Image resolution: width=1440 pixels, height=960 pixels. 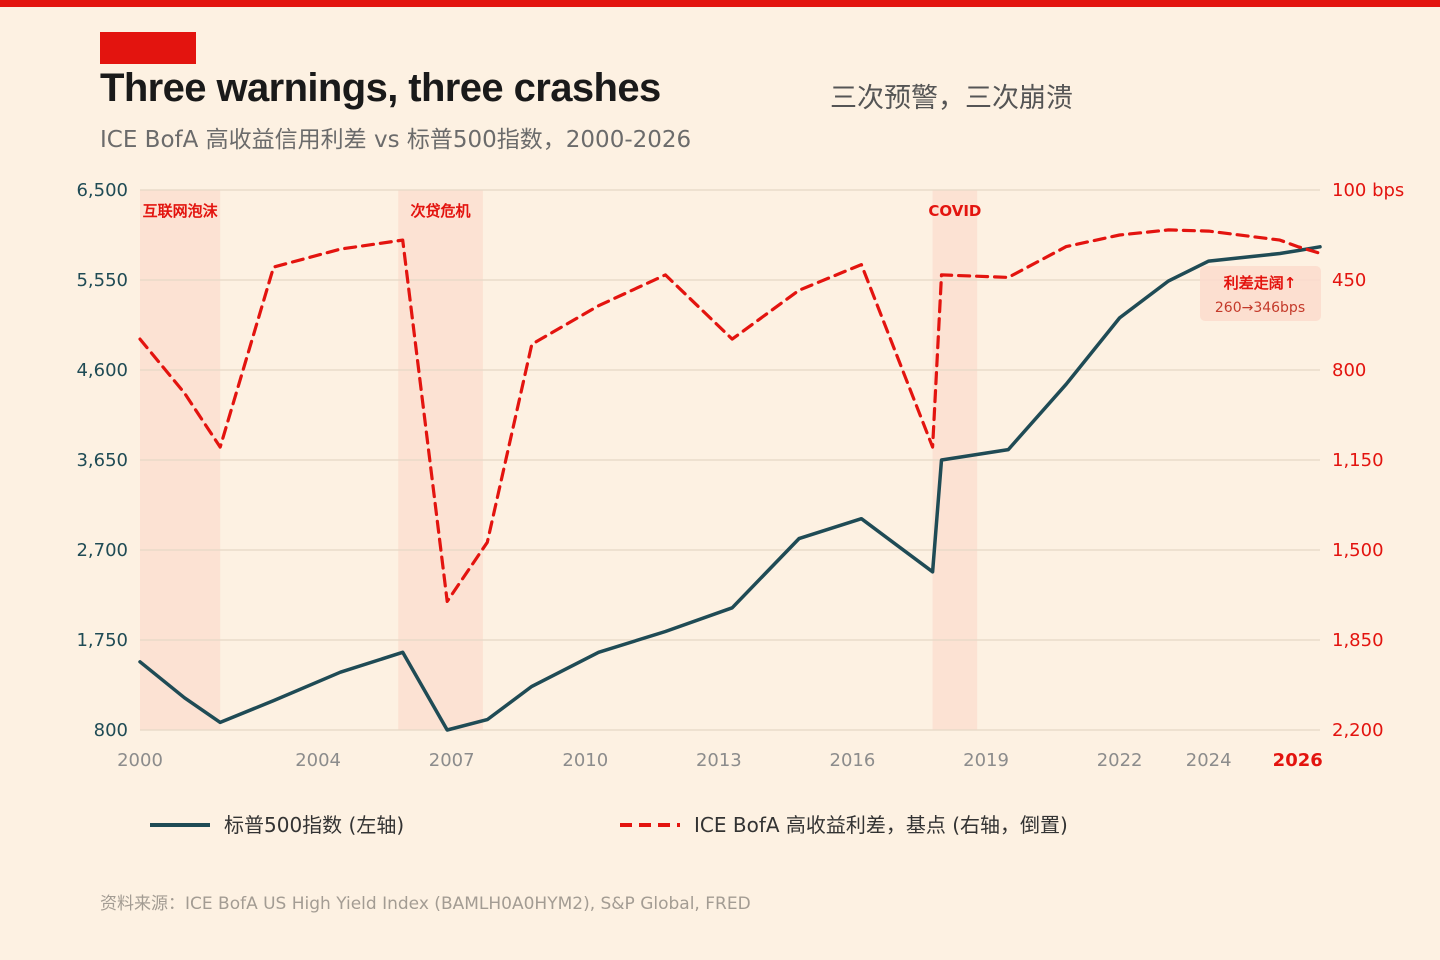 What do you see at coordinates (1349, 370) in the screenshot?
I see `right-tick-label: 800` at bounding box center [1349, 370].